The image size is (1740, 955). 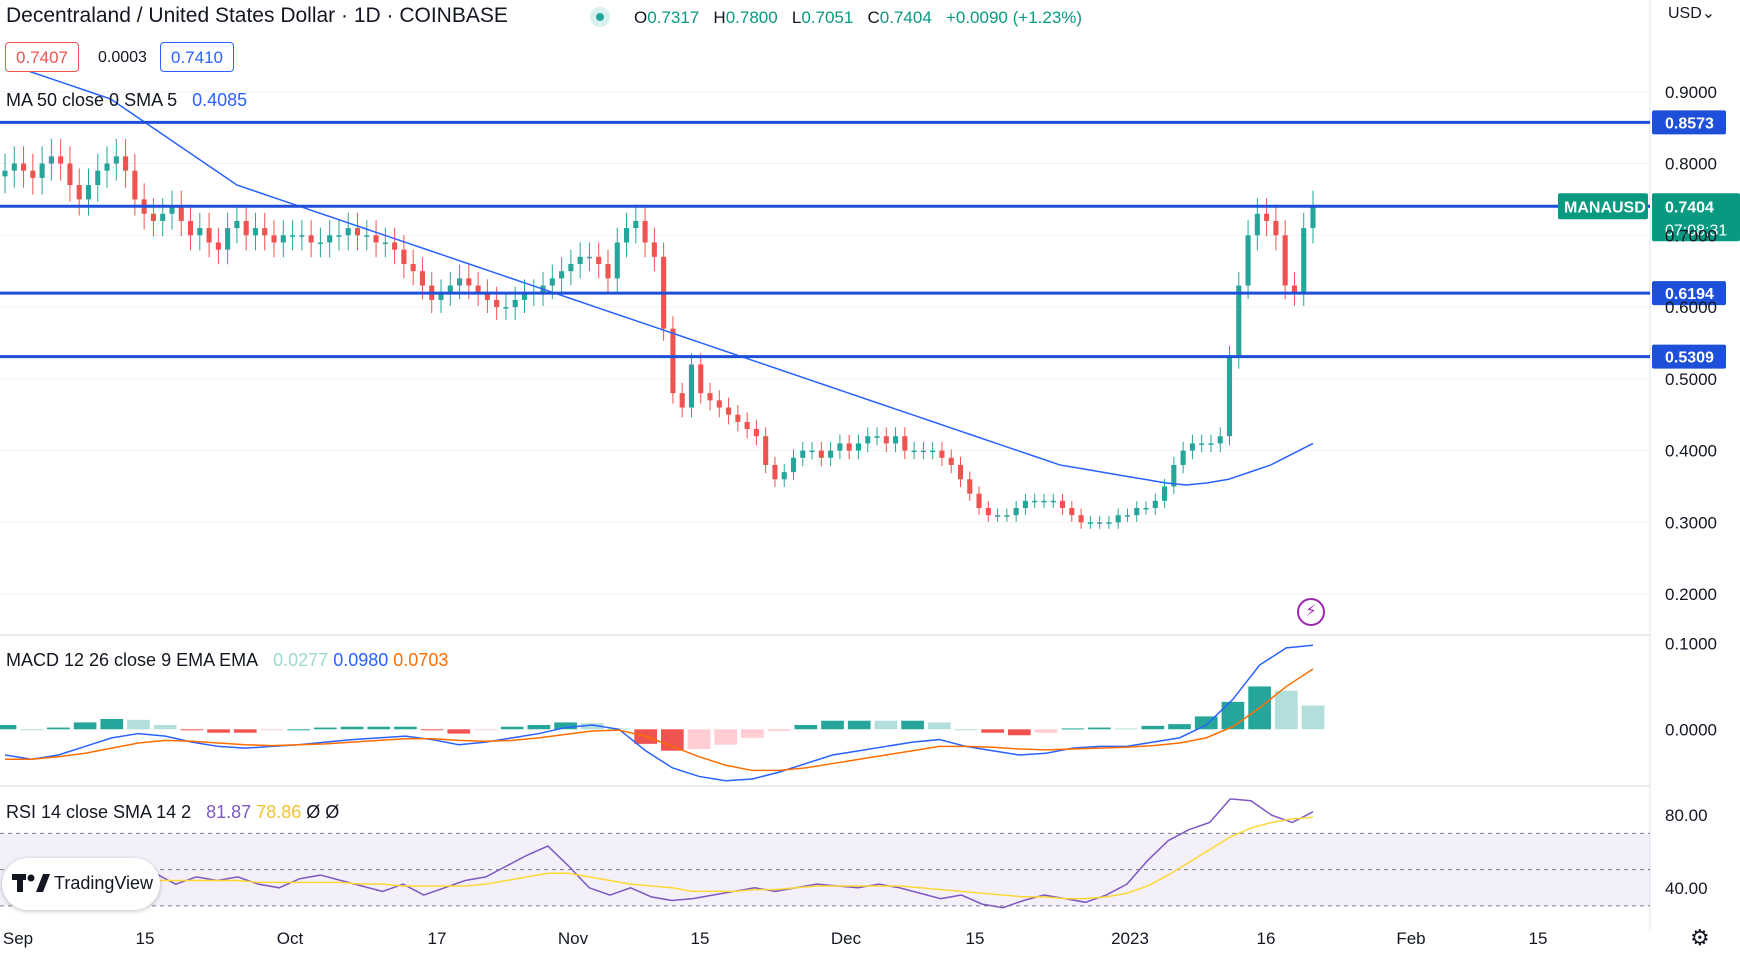 What do you see at coordinates (42, 57) in the screenshot?
I see `bid-price: 0.7407` at bounding box center [42, 57].